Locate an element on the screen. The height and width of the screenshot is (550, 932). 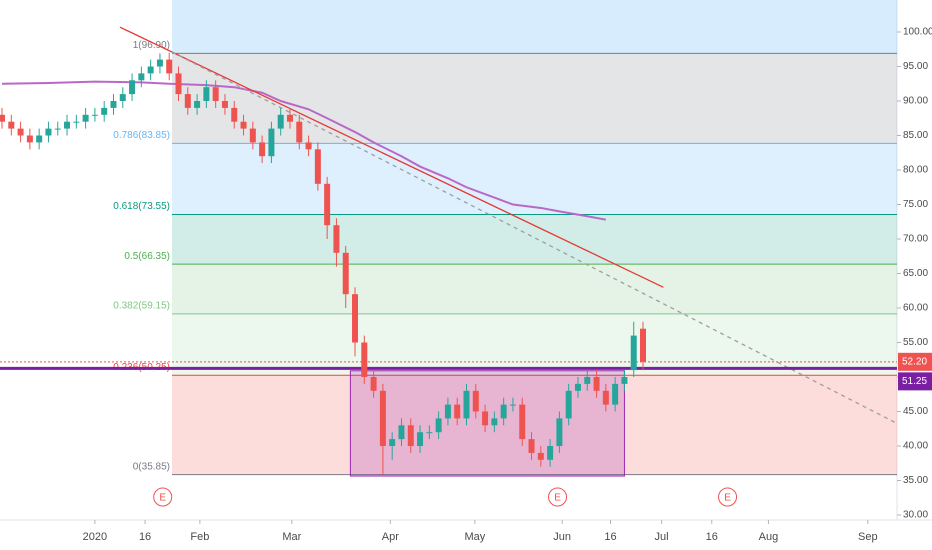
x-tick-label: 2020 is located at coordinates (95, 537).